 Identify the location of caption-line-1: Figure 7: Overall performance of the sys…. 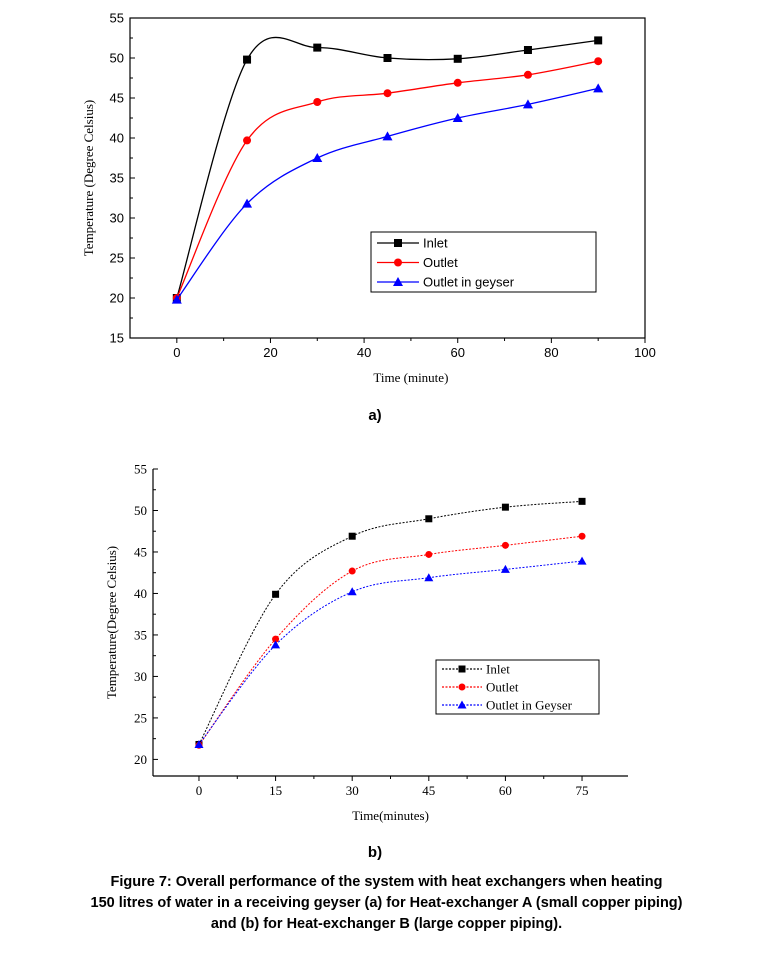
(386, 882).